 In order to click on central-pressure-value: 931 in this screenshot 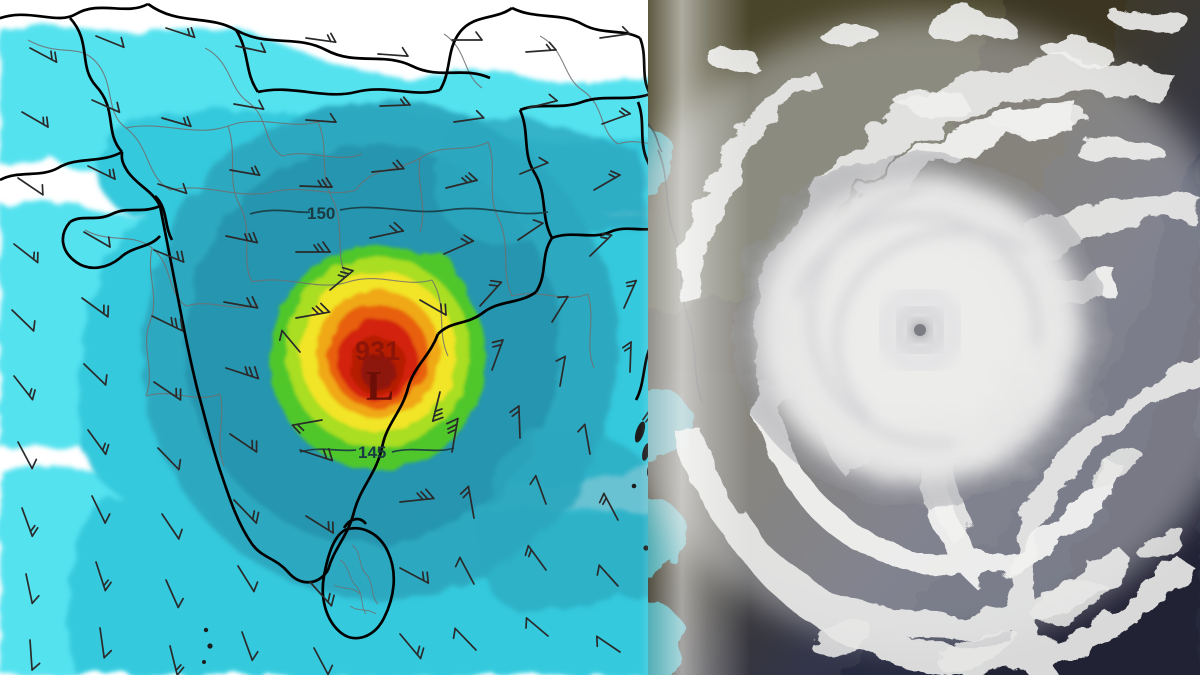, I will do `click(377, 351)`.